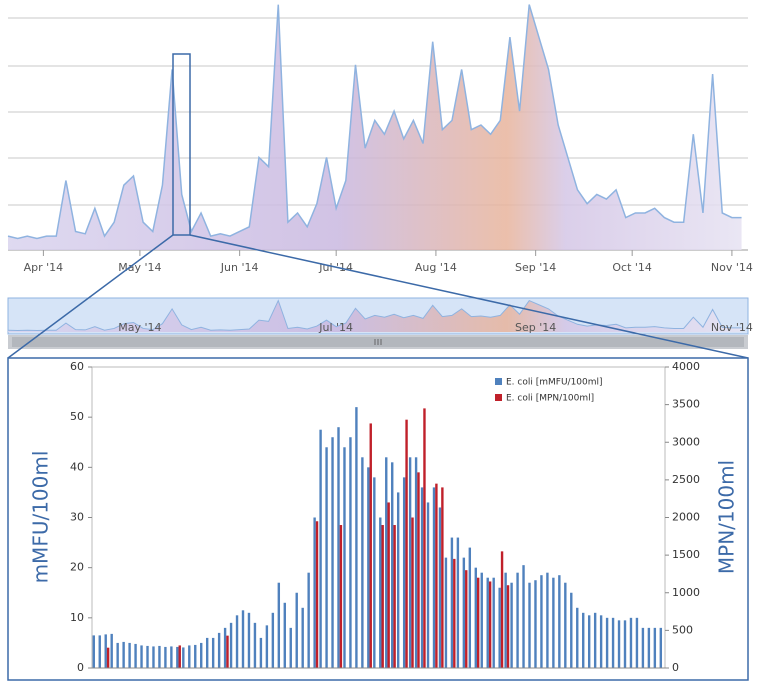 This screenshot has height=686, width=760. I want to click on y2-tick-label: 1500, so click(686, 554).